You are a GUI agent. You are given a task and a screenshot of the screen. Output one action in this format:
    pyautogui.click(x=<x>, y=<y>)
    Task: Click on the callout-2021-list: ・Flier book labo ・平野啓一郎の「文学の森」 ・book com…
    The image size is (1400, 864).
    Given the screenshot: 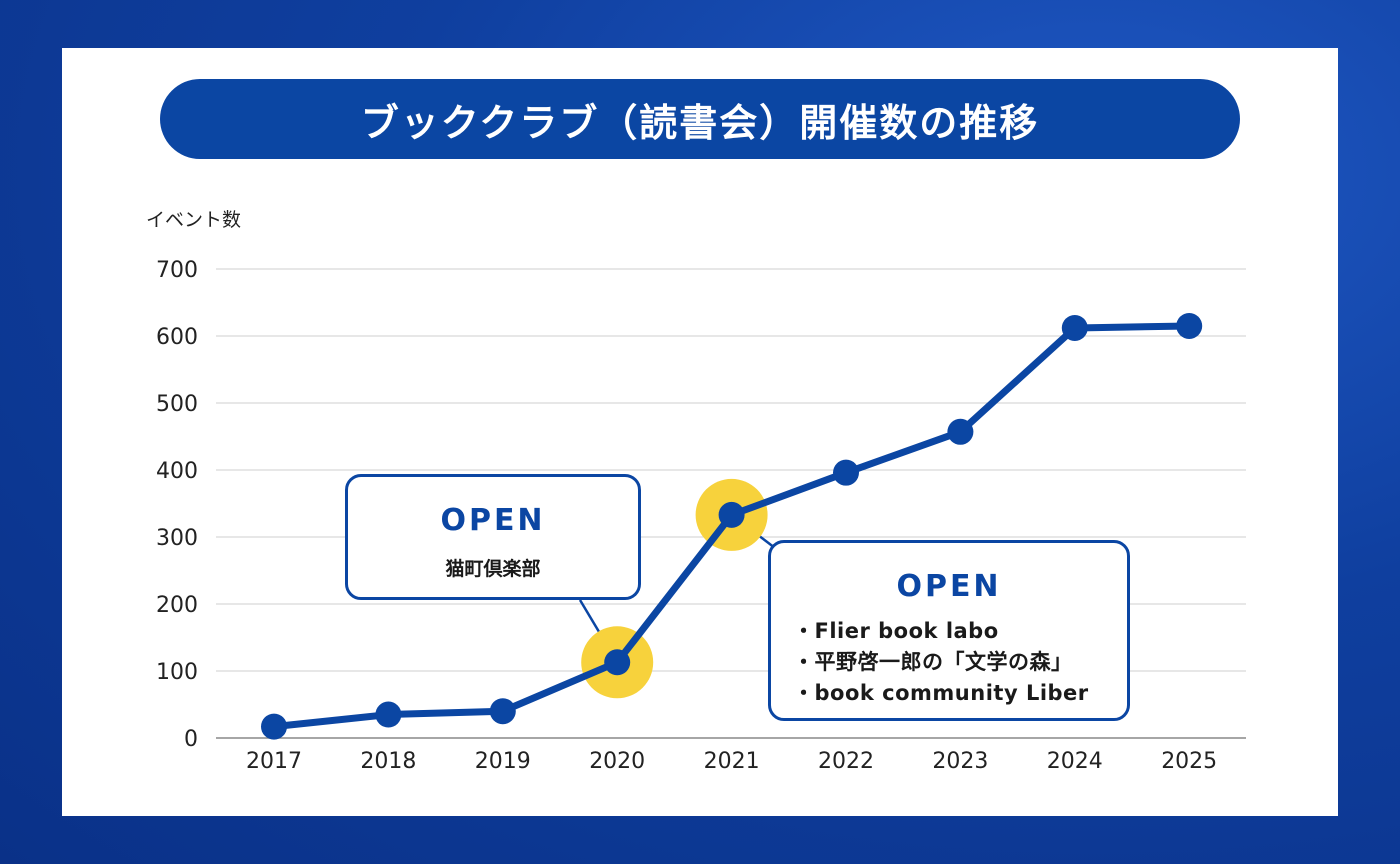 What is the action you would take?
    pyautogui.click(x=960, y=662)
    